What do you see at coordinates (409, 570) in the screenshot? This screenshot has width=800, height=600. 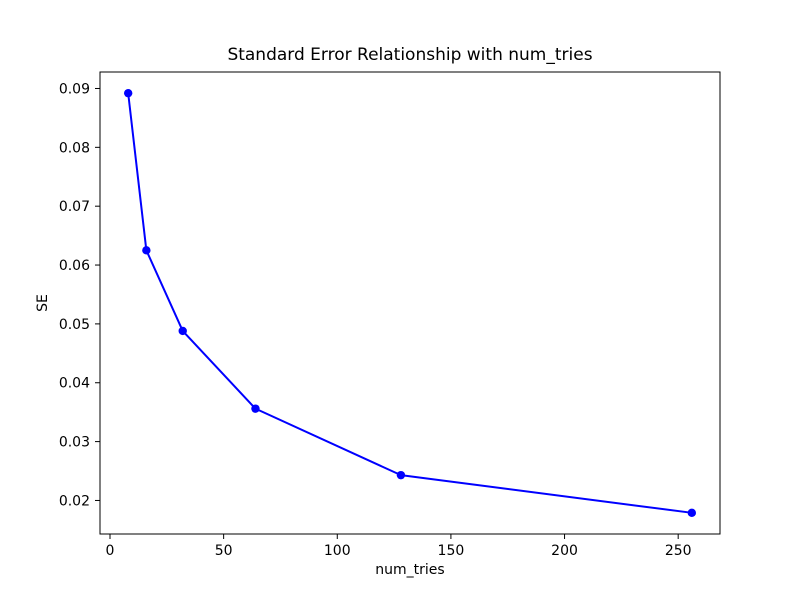 I see `x-axis-label: num_tries` at bounding box center [409, 570].